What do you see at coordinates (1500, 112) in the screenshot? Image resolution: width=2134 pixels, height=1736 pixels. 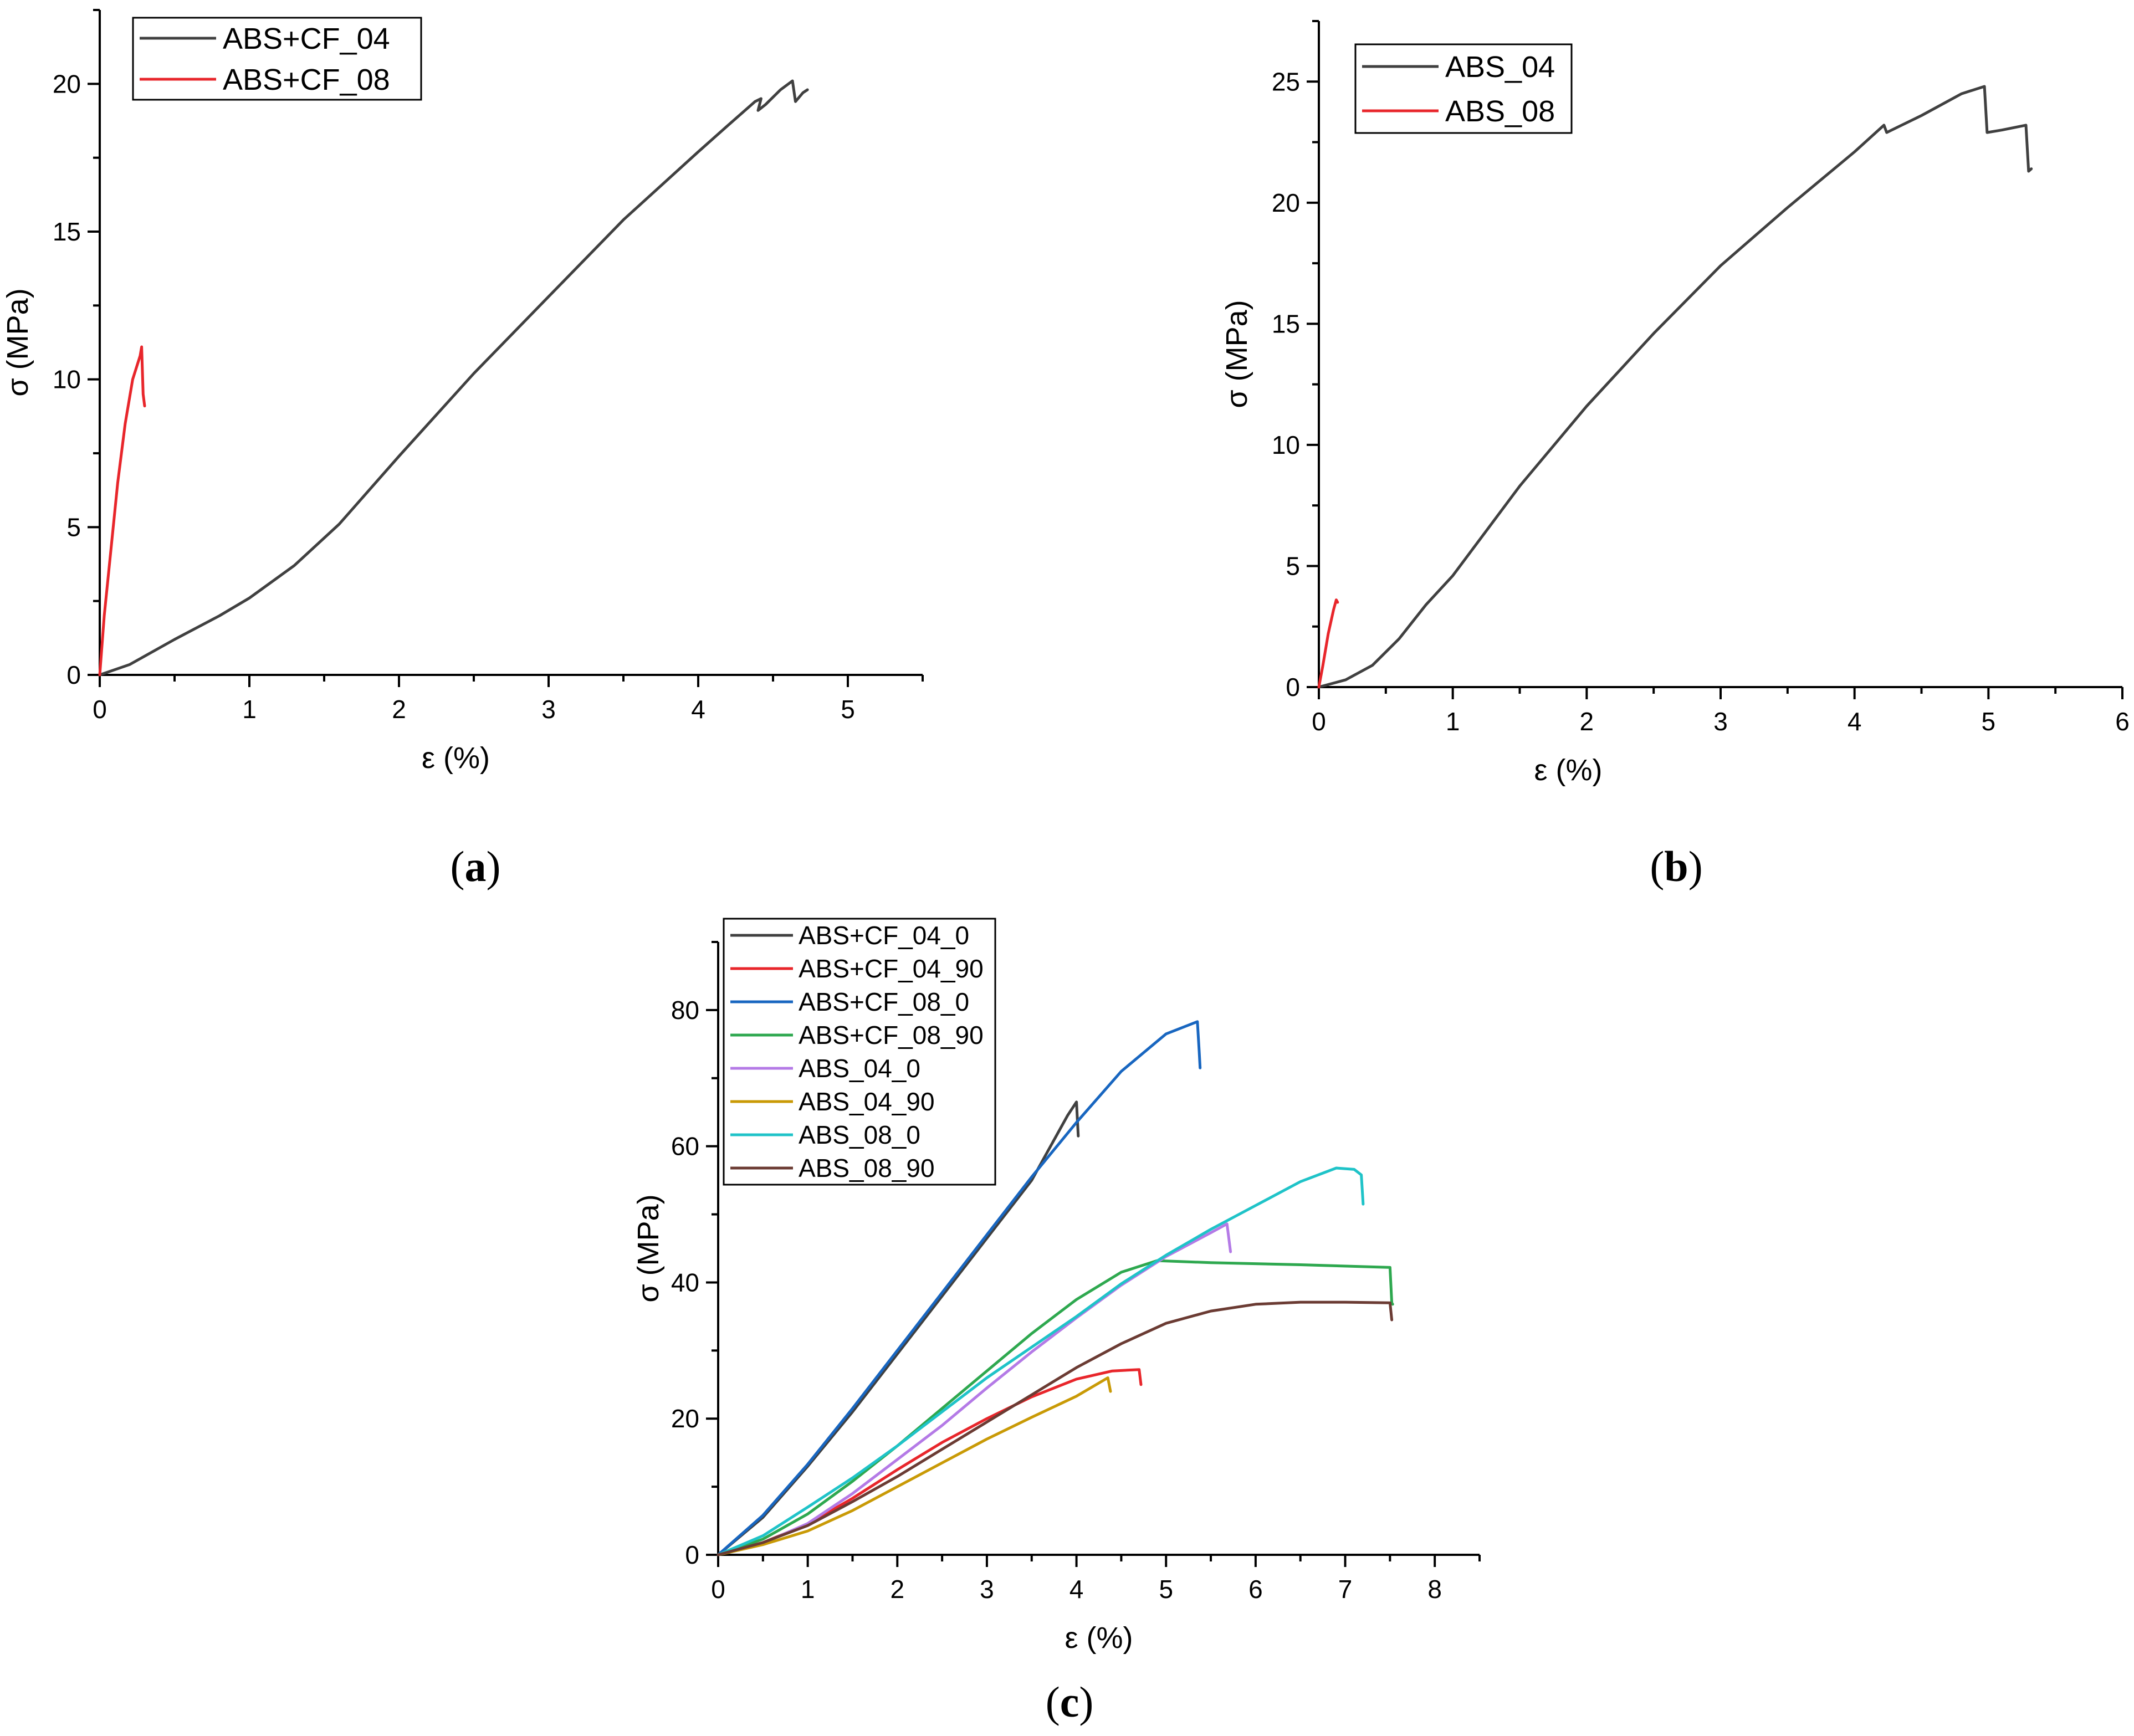 I see `legend-label: ABS_08` at bounding box center [1500, 112].